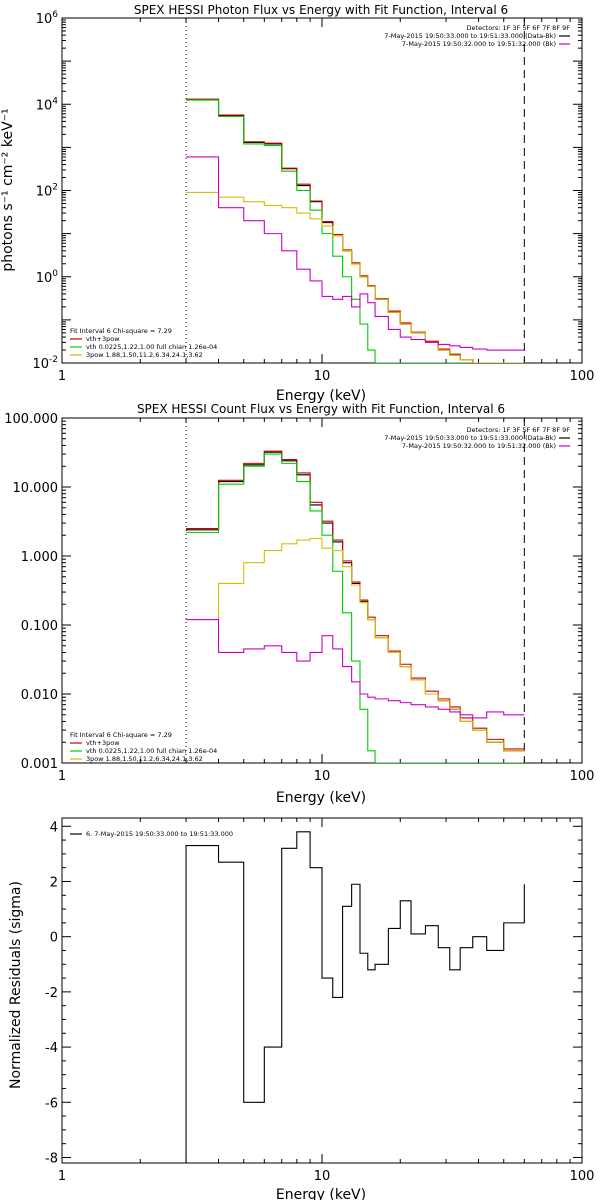 This screenshot has width=600, height=1200. I want to click on y-tick-label: 10.000, so click(36, 488).